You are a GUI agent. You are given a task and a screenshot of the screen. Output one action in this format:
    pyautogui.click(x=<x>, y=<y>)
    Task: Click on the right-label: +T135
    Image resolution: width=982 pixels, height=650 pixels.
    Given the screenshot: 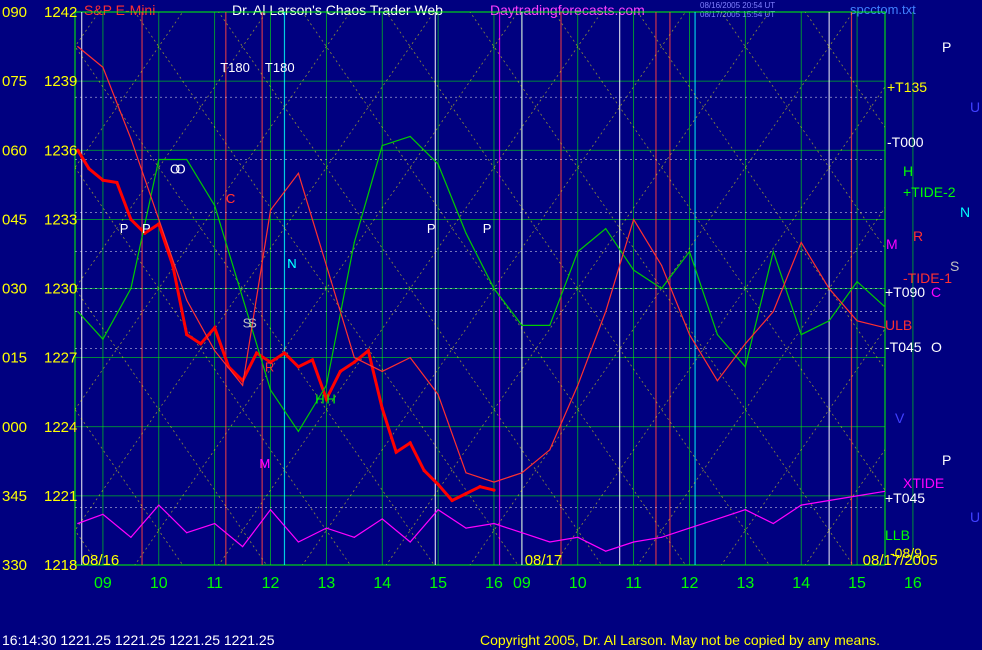 What is the action you would take?
    pyautogui.click(x=907, y=87)
    